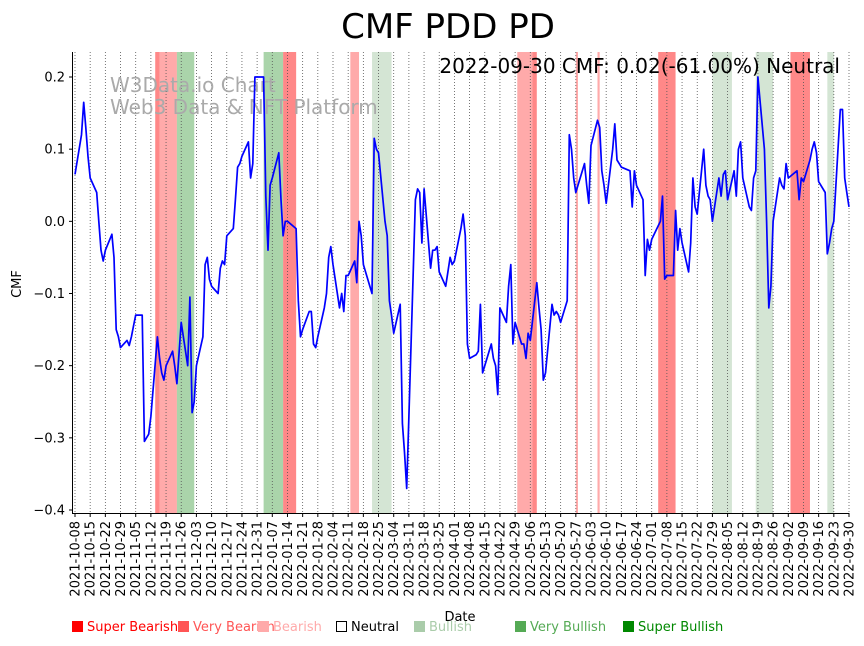 The image size is (864, 646). Describe the element at coordinates (443, 627) in the screenshot. I see `legend-item-bullish: Bullish` at that location.